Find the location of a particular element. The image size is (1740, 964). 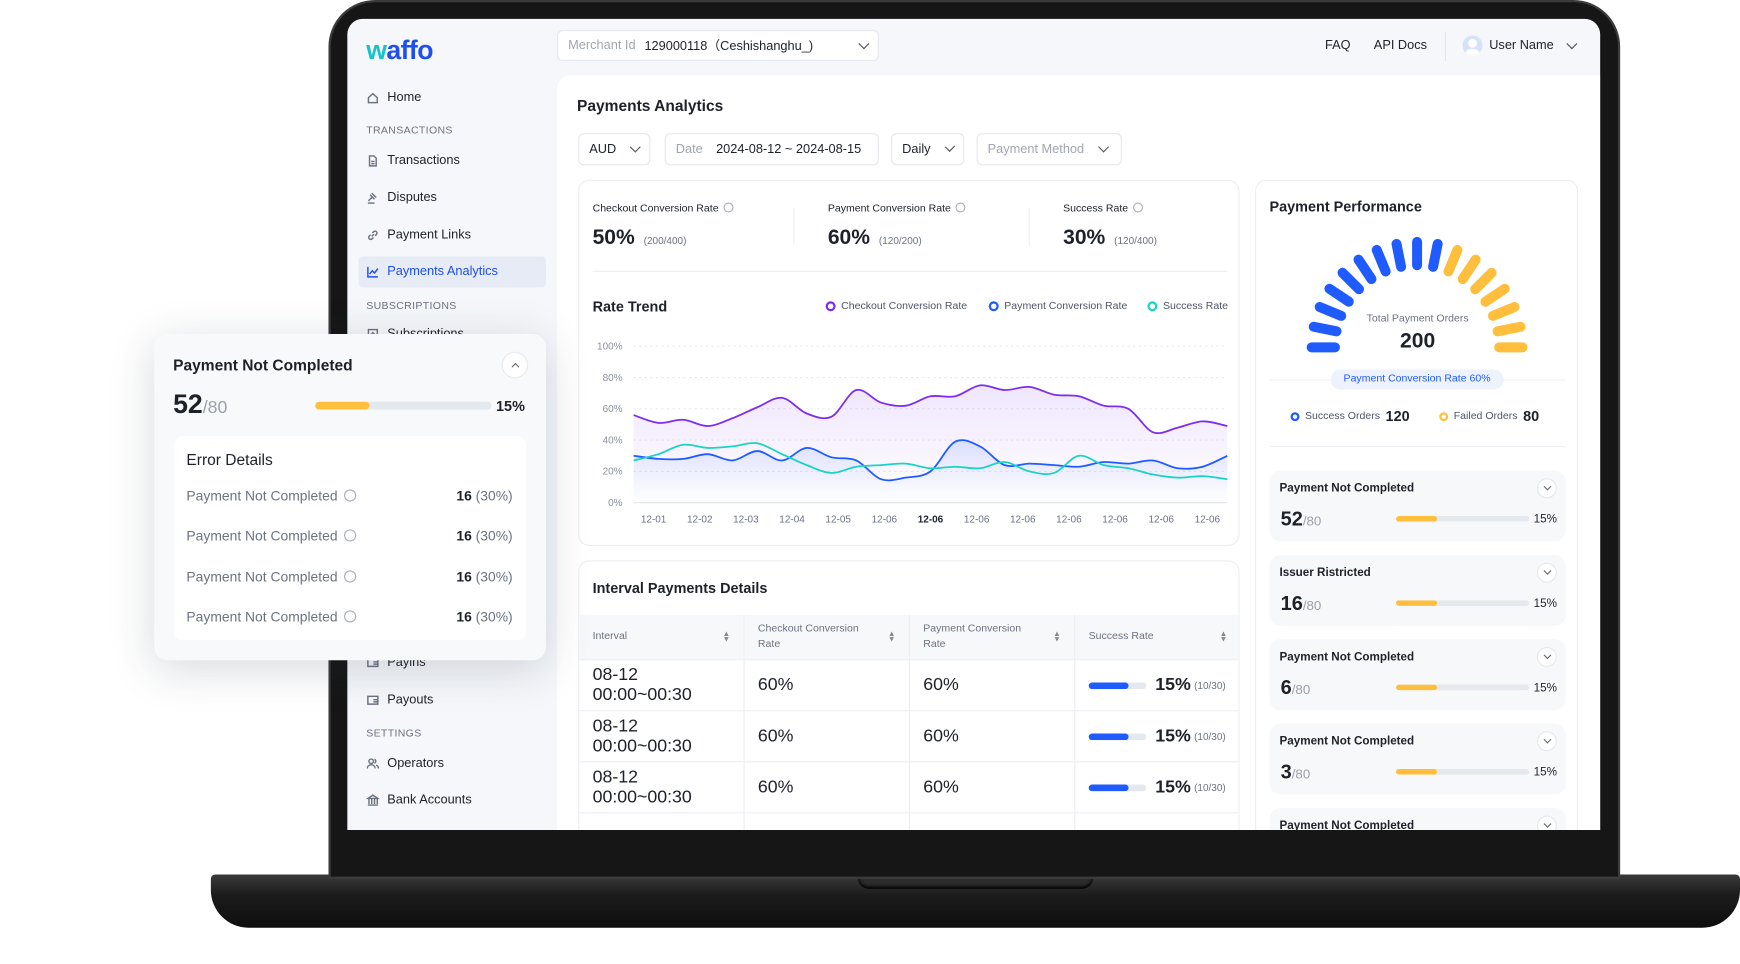

dot-icon is located at coordinates (1295, 416).